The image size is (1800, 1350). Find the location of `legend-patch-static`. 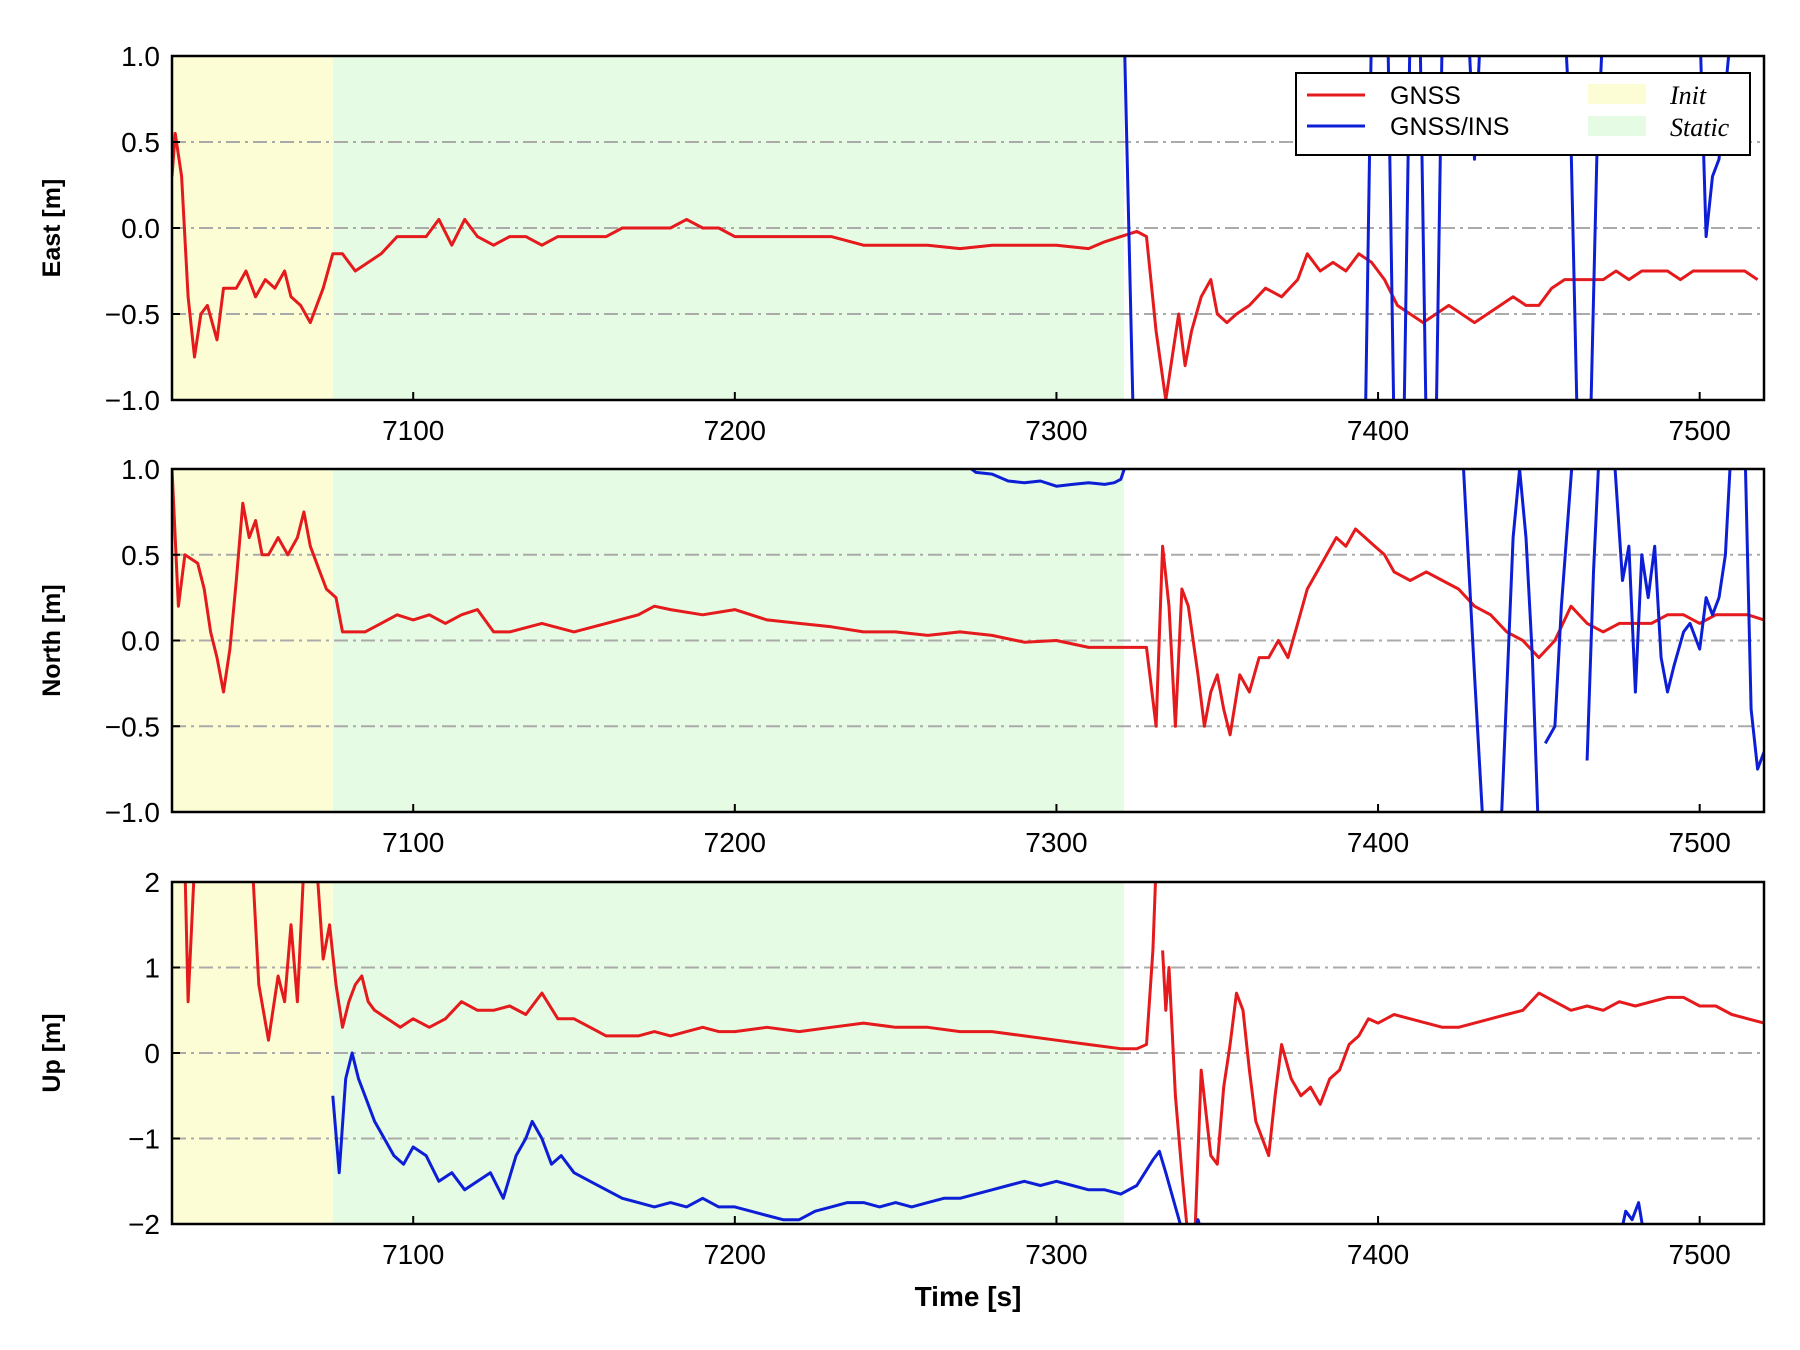

legend-patch-static is located at coordinates (1617, 126).